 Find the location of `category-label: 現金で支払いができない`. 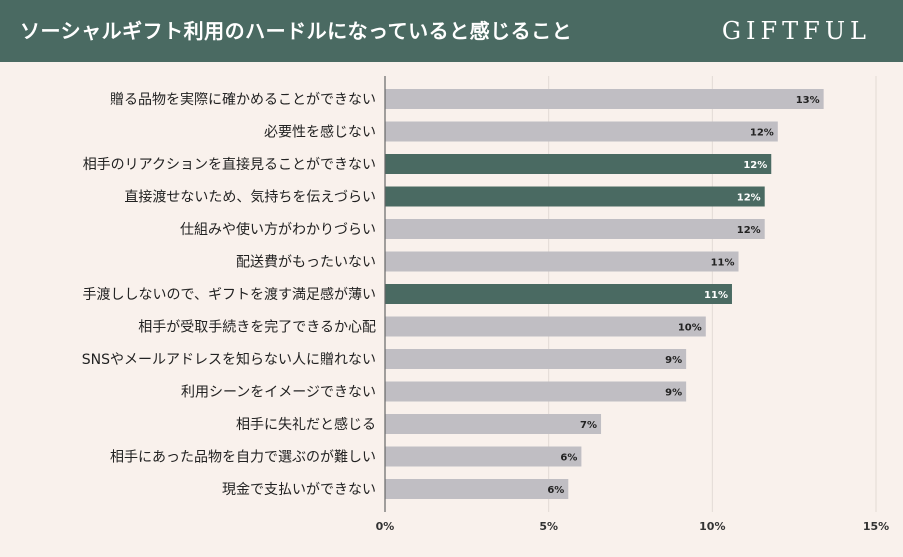

category-label: 現金で支払いができない is located at coordinates (299, 490).